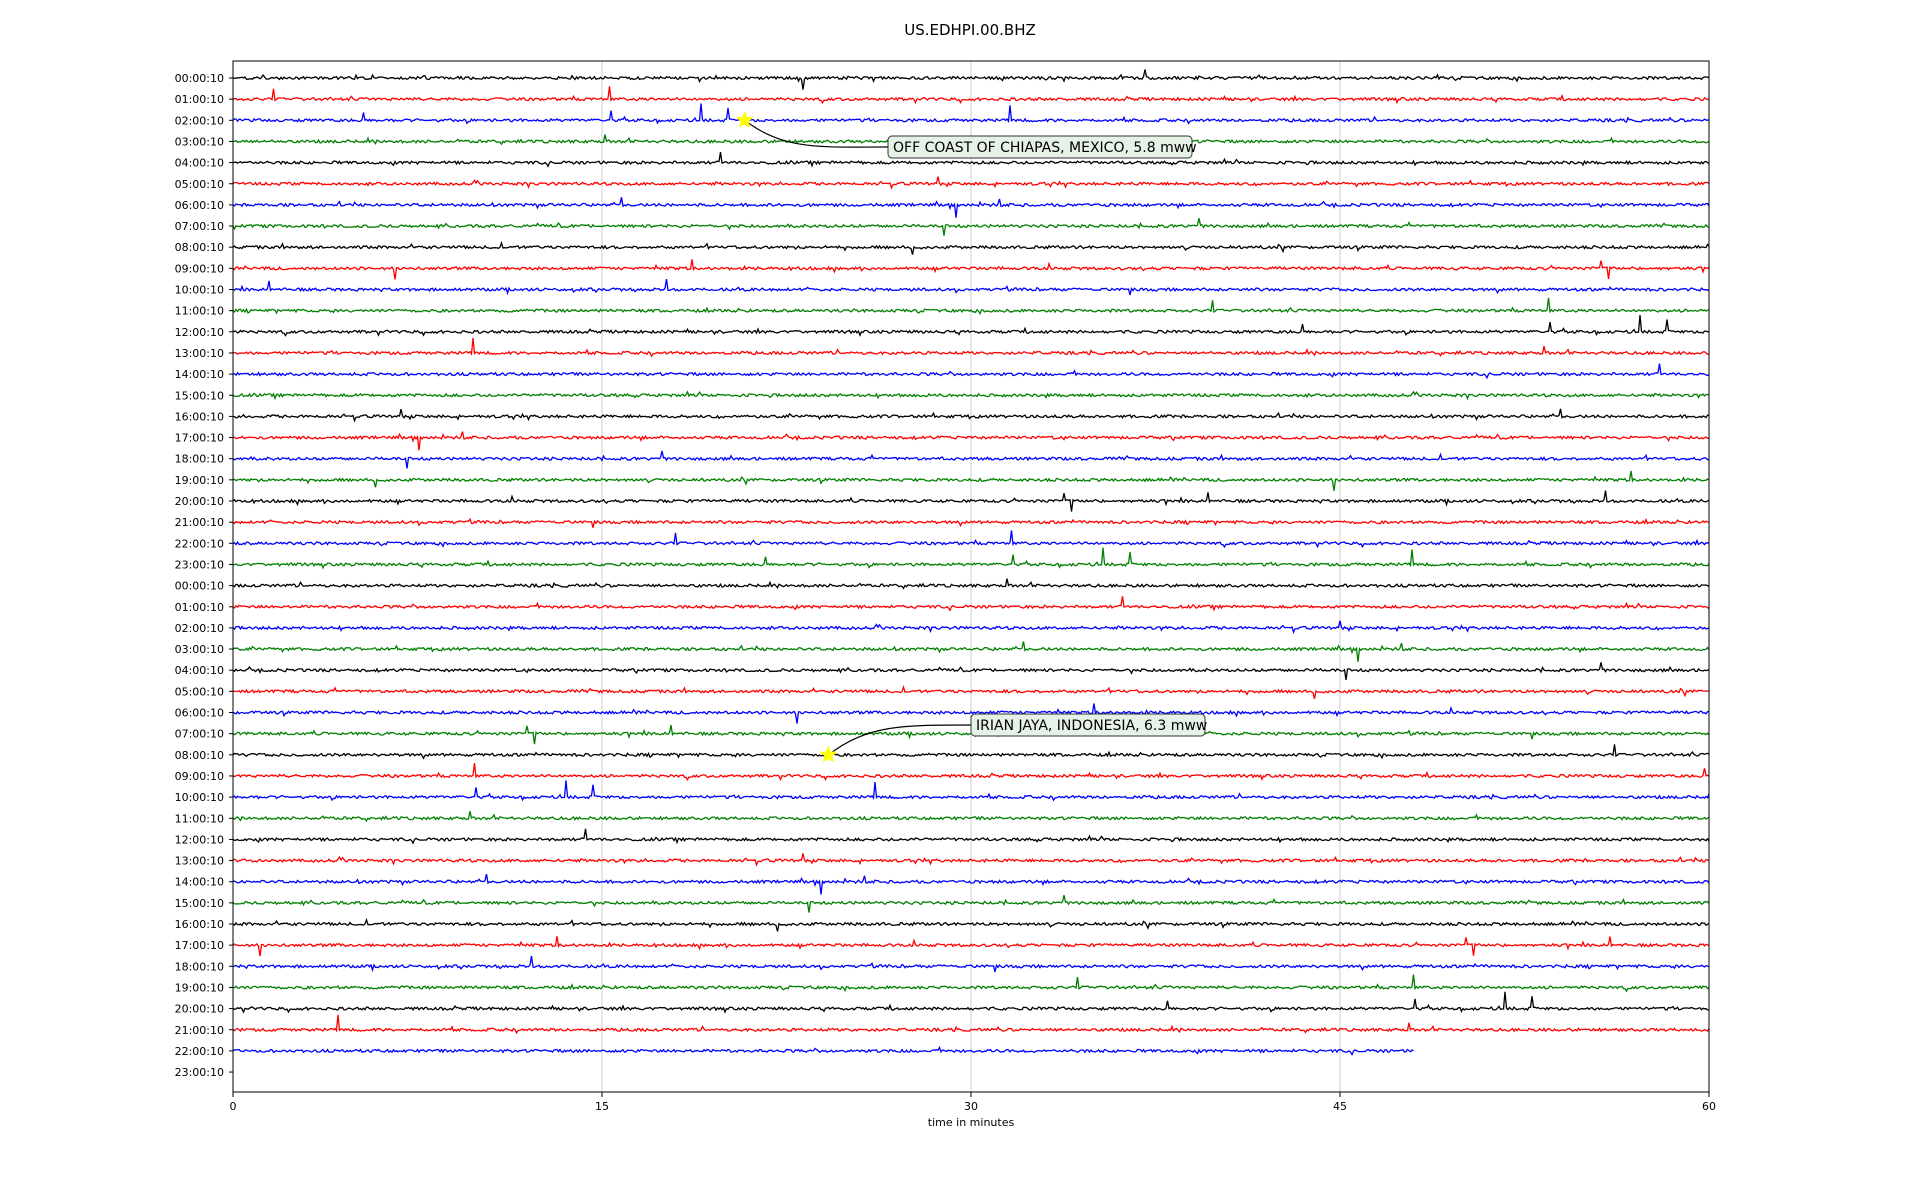 The width and height of the screenshot is (1920, 1200). I want to click on y-tick-label: 21:00:10, so click(199, 522).